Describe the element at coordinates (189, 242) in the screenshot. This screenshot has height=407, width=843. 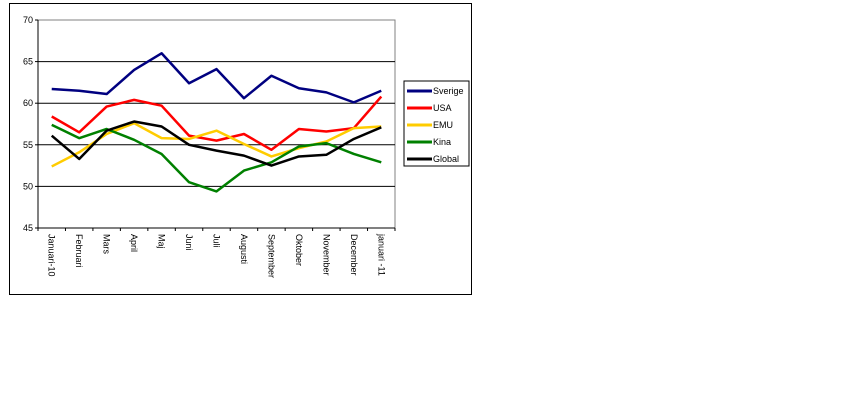
I see `x-tick-label: Juni` at that location.